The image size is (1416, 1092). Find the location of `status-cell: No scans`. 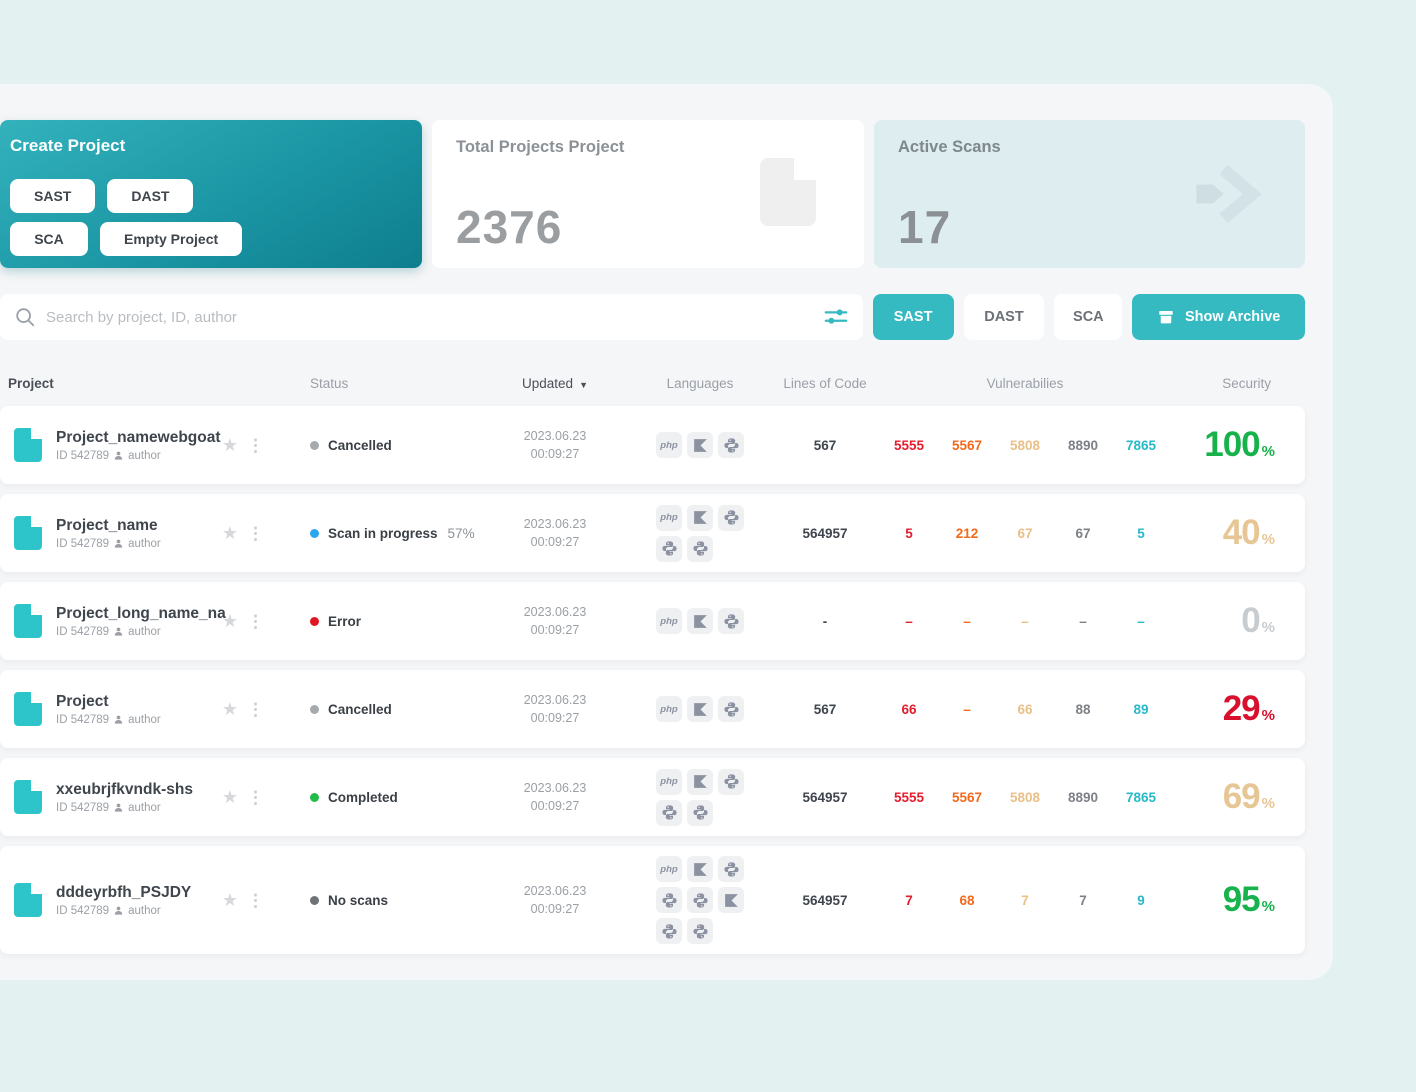

status-cell: No scans is located at coordinates (390, 900).